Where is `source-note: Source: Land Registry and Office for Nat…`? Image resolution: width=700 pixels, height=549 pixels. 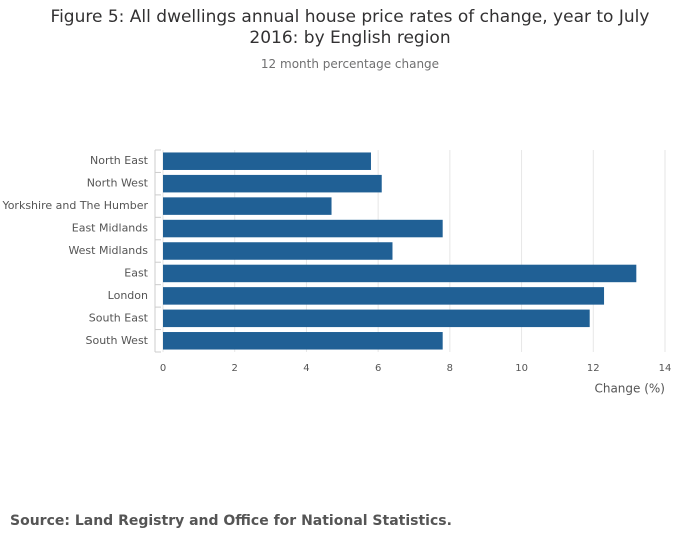
source-note: Source: Land Registry and Office for Nat… is located at coordinates (231, 521).